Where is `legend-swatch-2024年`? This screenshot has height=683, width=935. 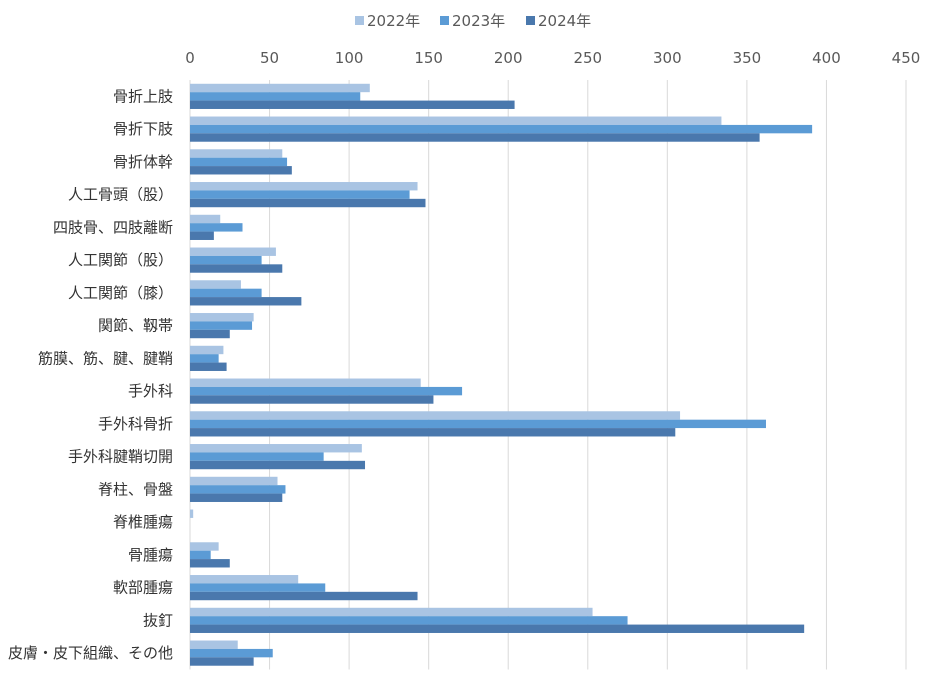 legend-swatch-2024年 is located at coordinates (530, 20).